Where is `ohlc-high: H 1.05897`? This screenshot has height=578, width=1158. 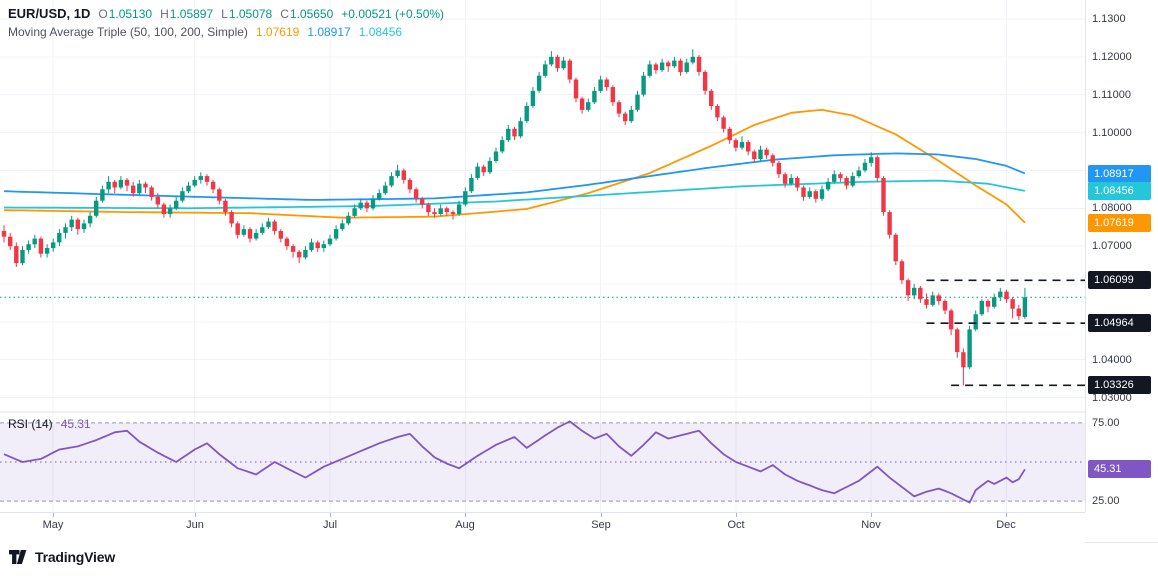
ohlc-high: H 1.05897 is located at coordinates (186, 14).